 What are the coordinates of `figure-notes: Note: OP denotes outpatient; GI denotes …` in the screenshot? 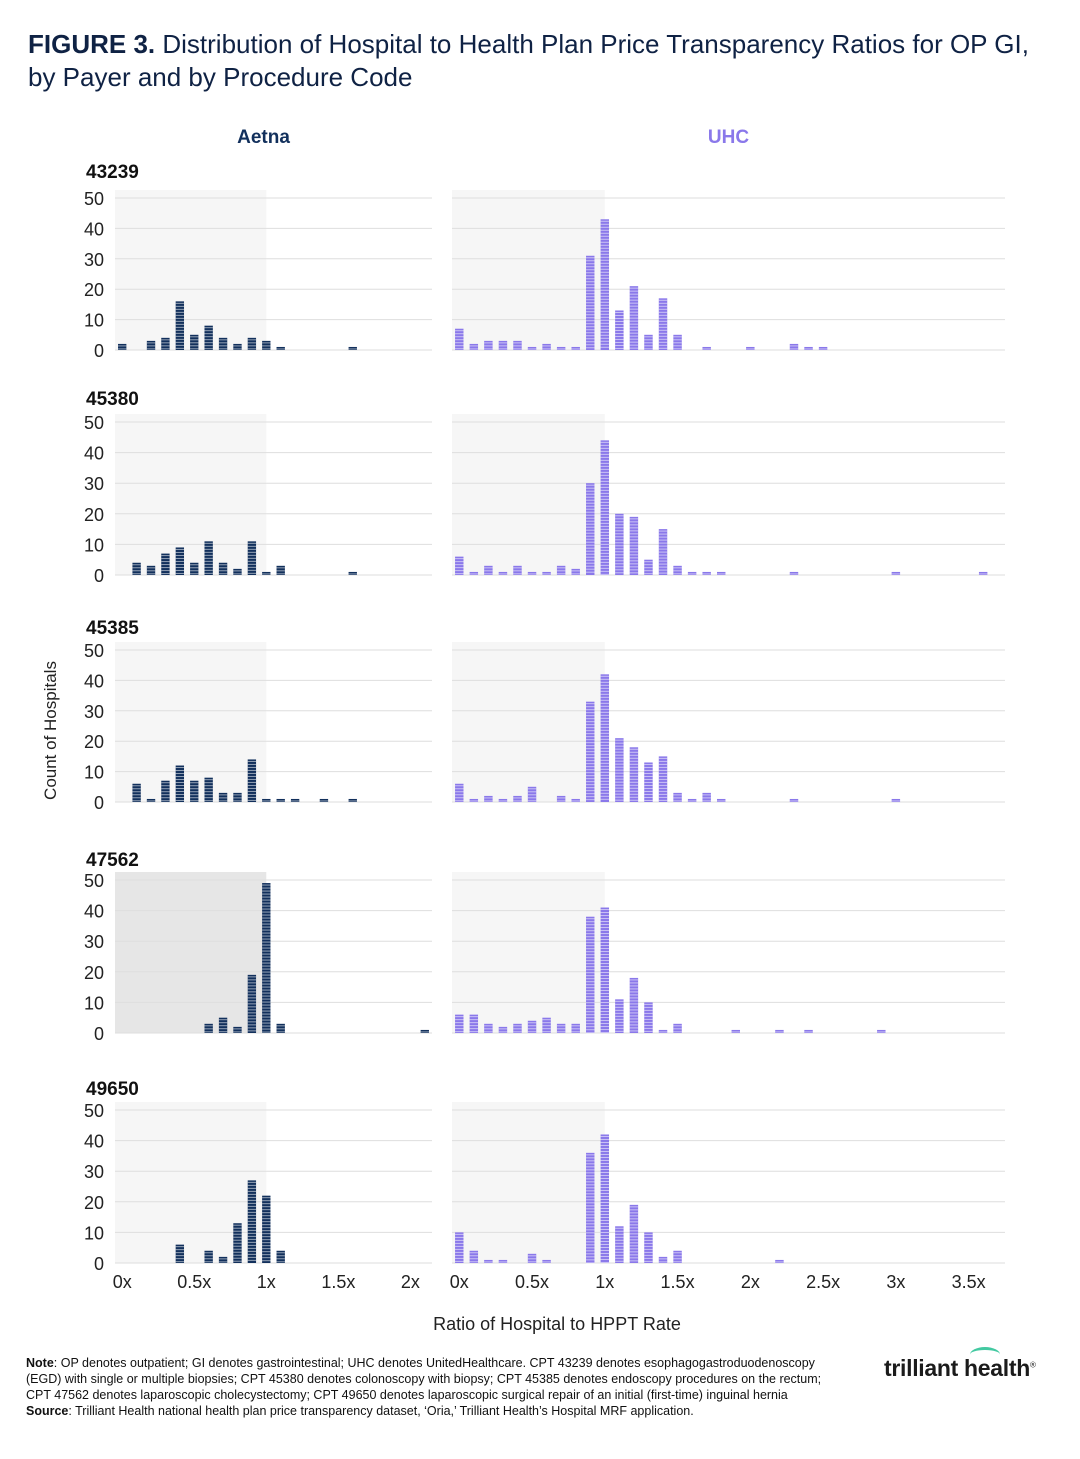 It's located at (431, 1387).